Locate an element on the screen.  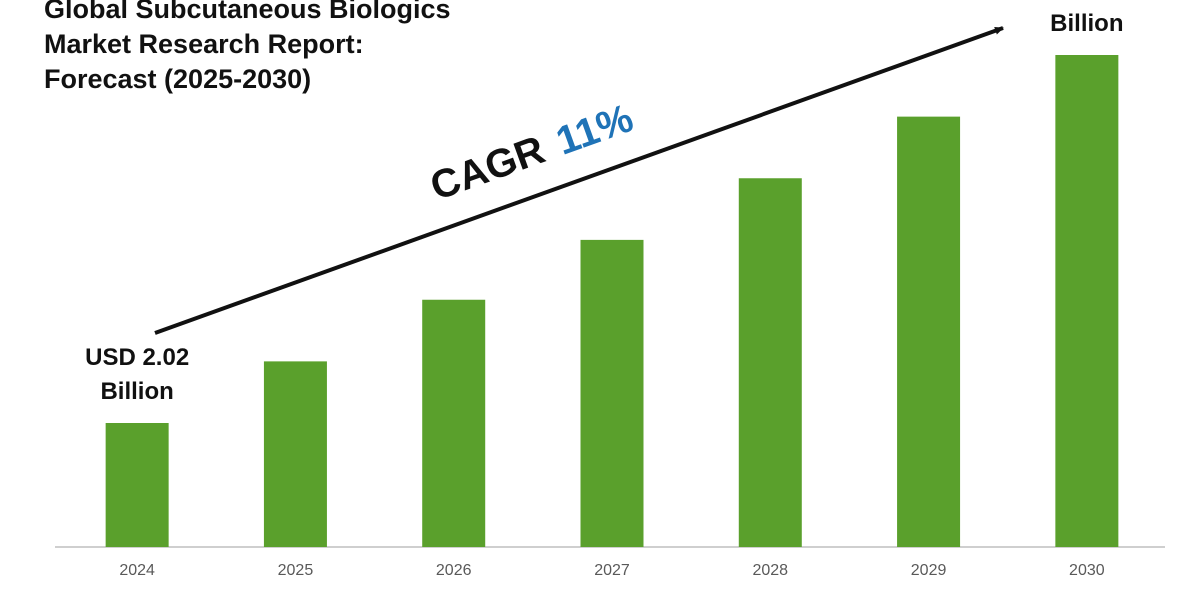
x-tick-label: 2028 is located at coordinates (770, 570).